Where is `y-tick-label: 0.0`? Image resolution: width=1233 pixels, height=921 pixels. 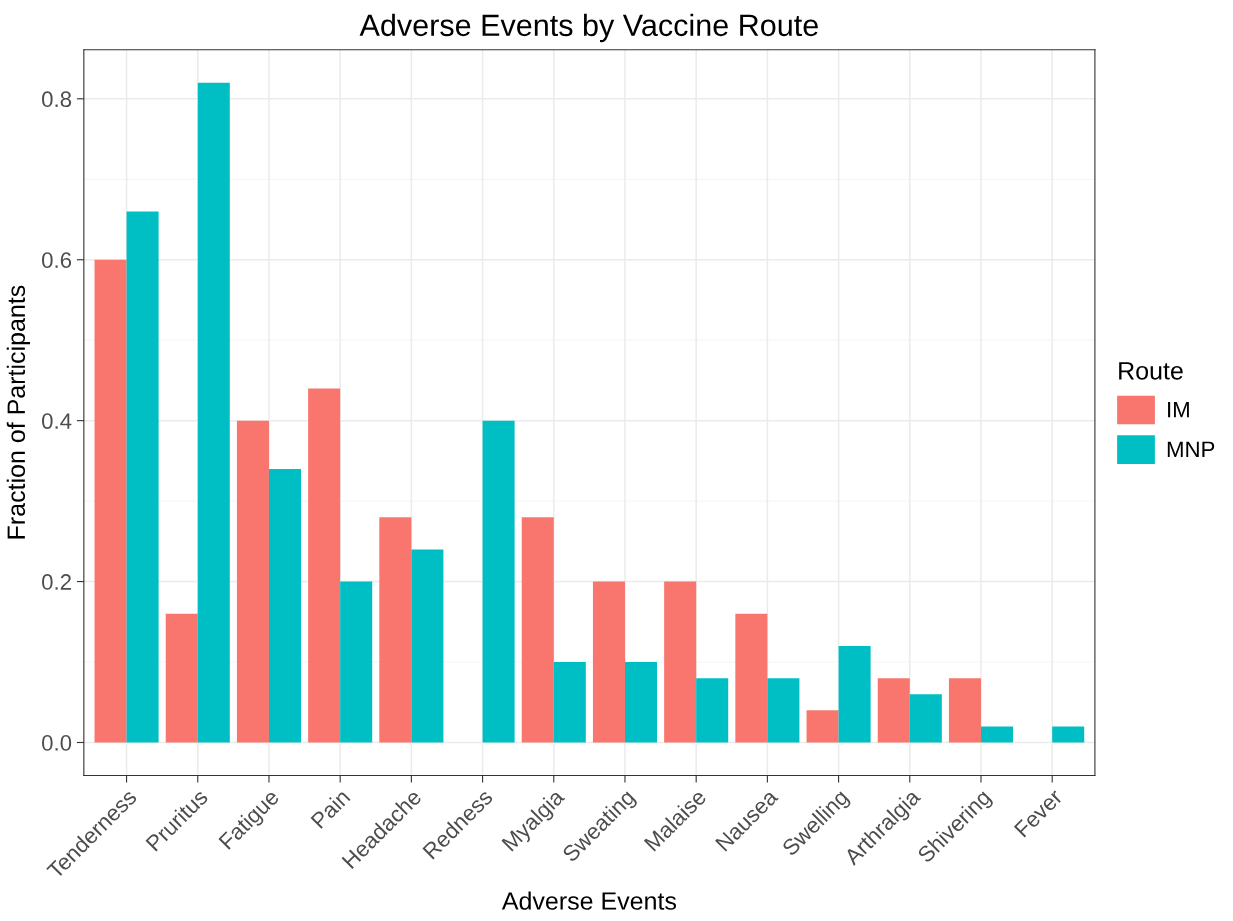 y-tick-label: 0.0 is located at coordinates (57, 743).